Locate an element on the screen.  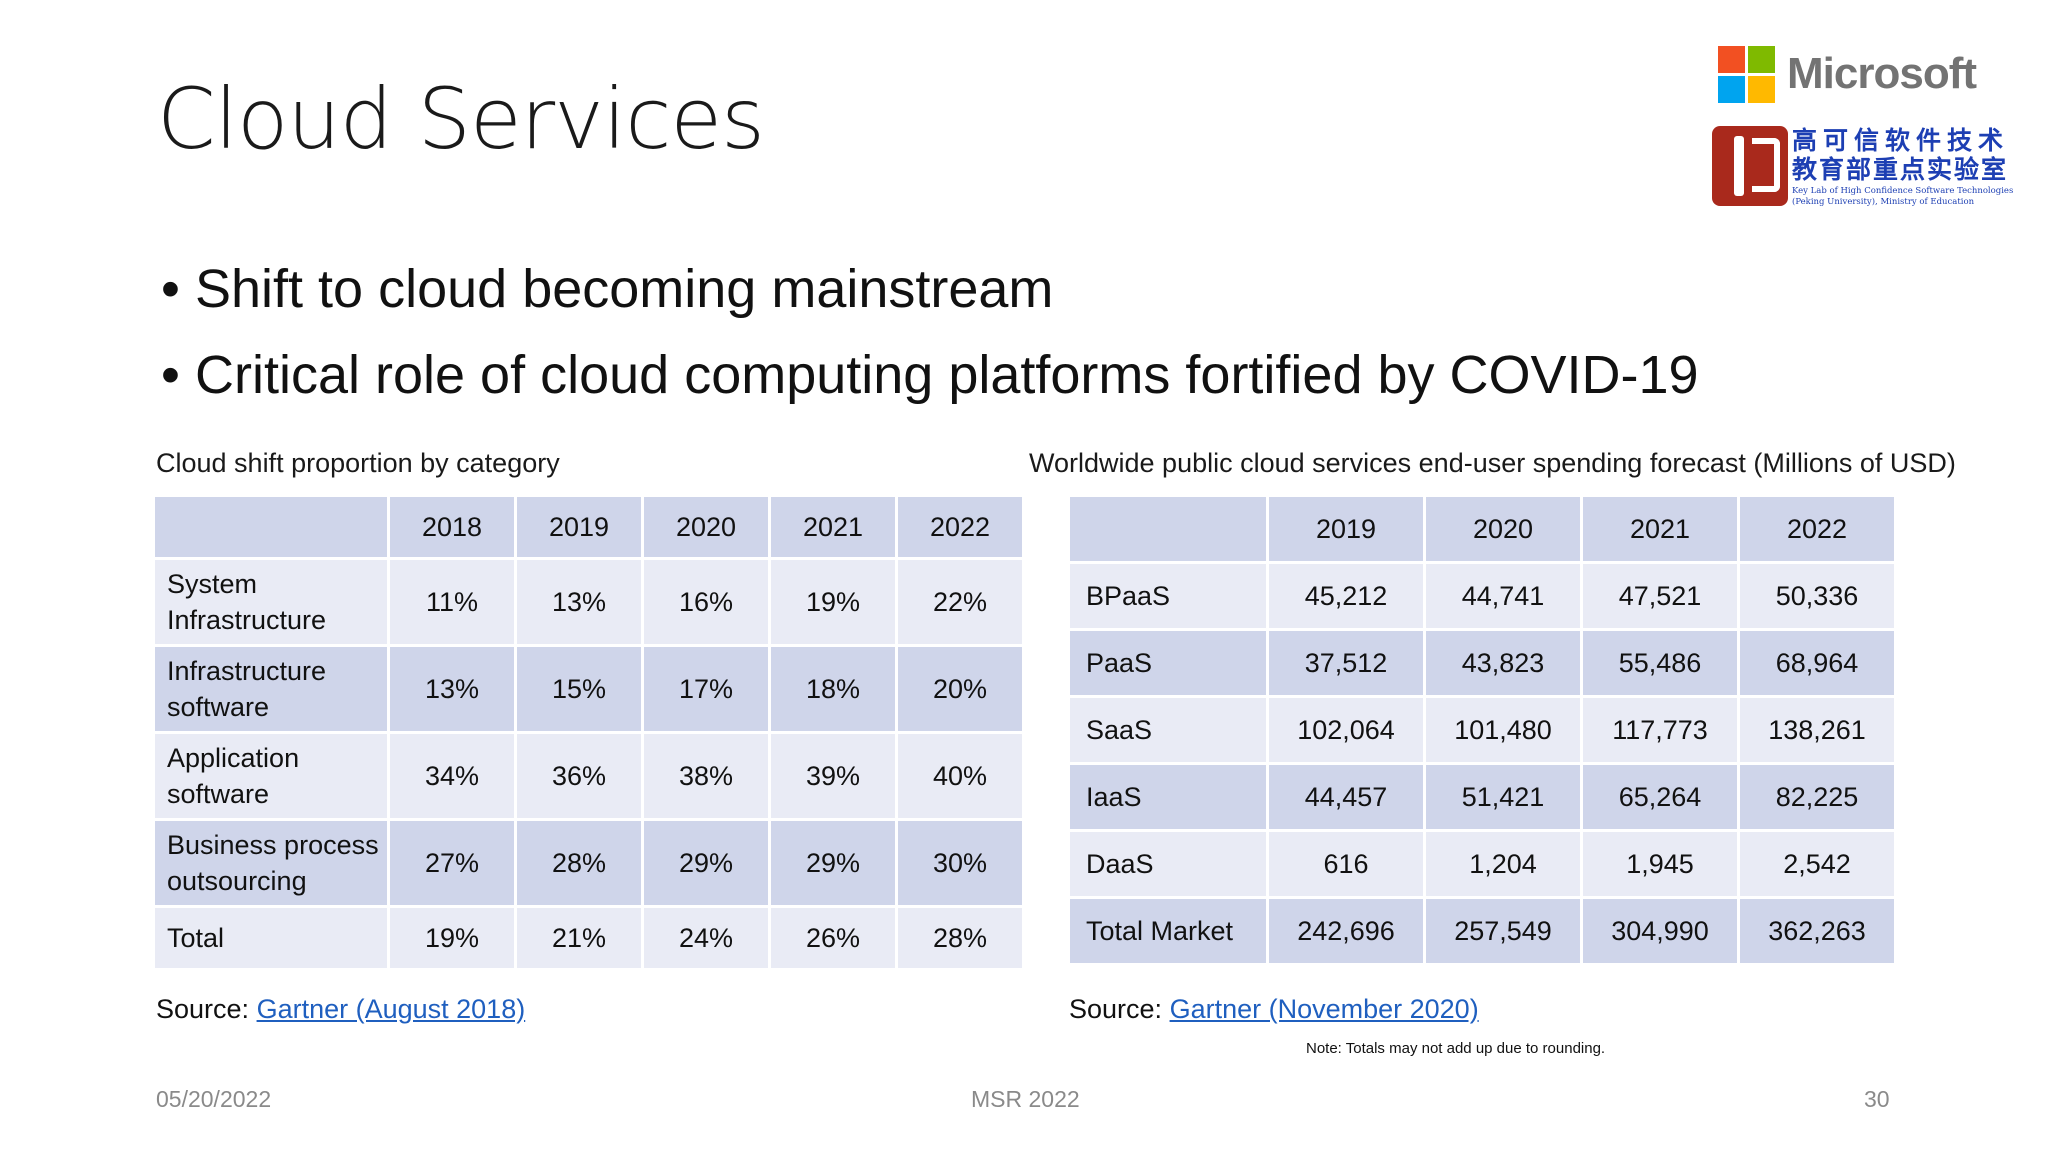
lab-name-chinese: 高可信软件技术 教育部重点实验室 is located at coordinates (1907, 155).